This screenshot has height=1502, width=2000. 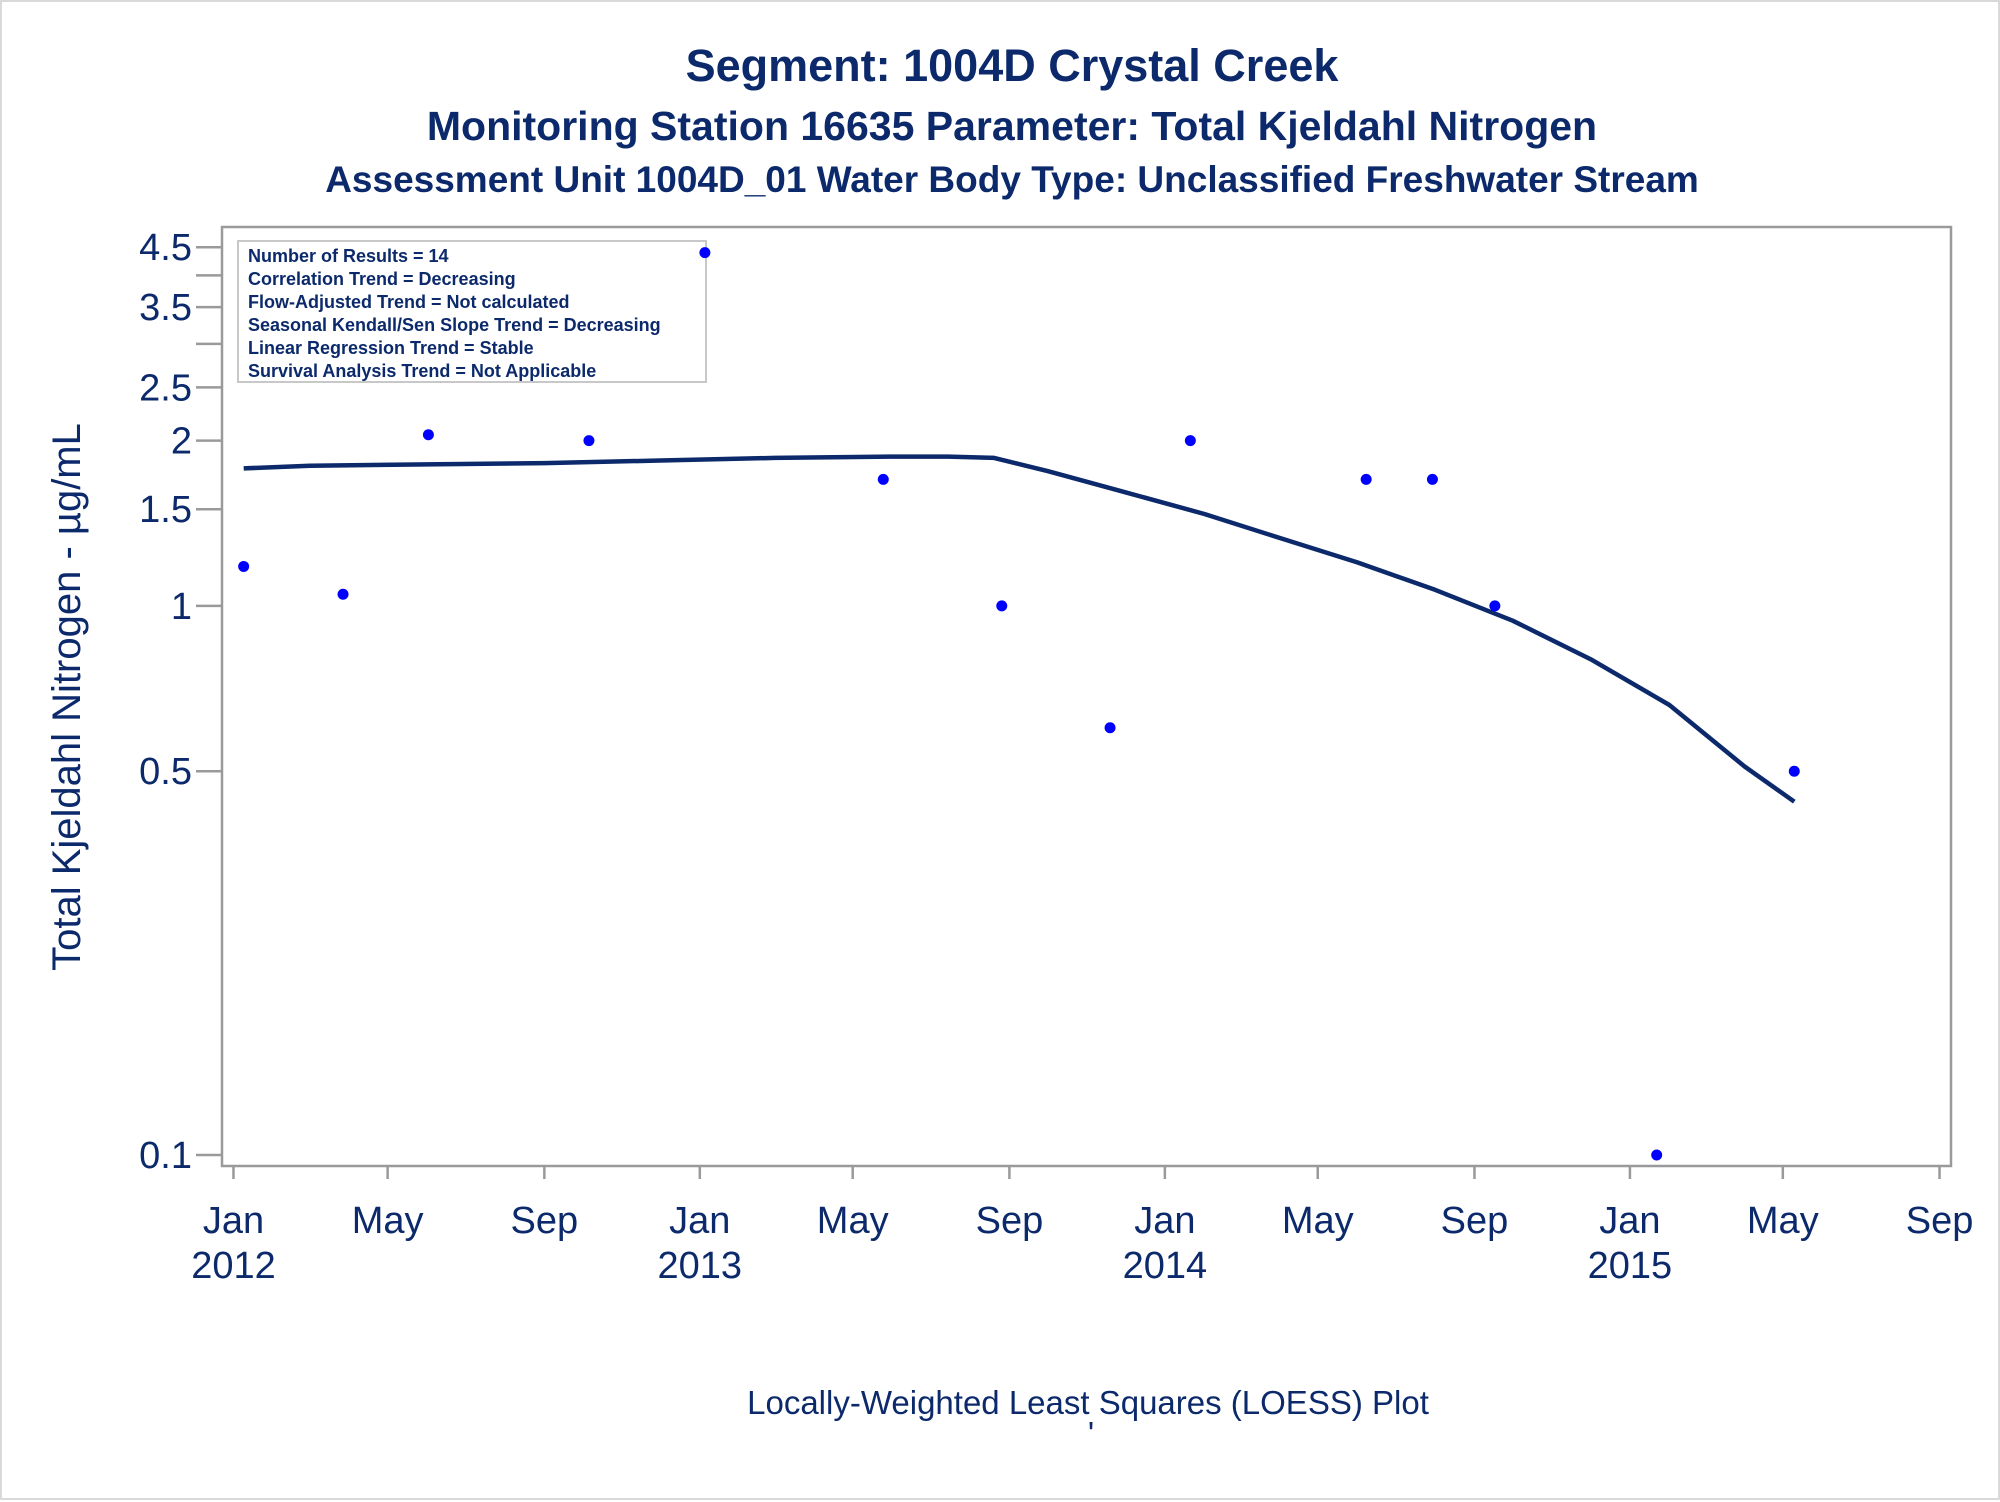 I want to click on y-tick-label: 2, so click(x=181, y=442).